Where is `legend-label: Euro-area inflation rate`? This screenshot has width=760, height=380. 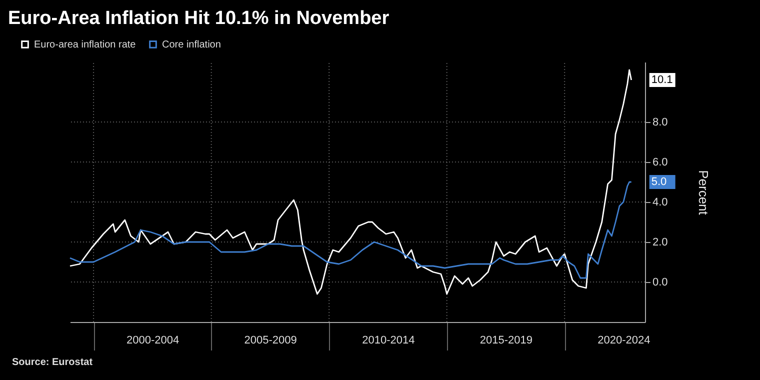 legend-label: Euro-area inflation rate is located at coordinates (85, 44).